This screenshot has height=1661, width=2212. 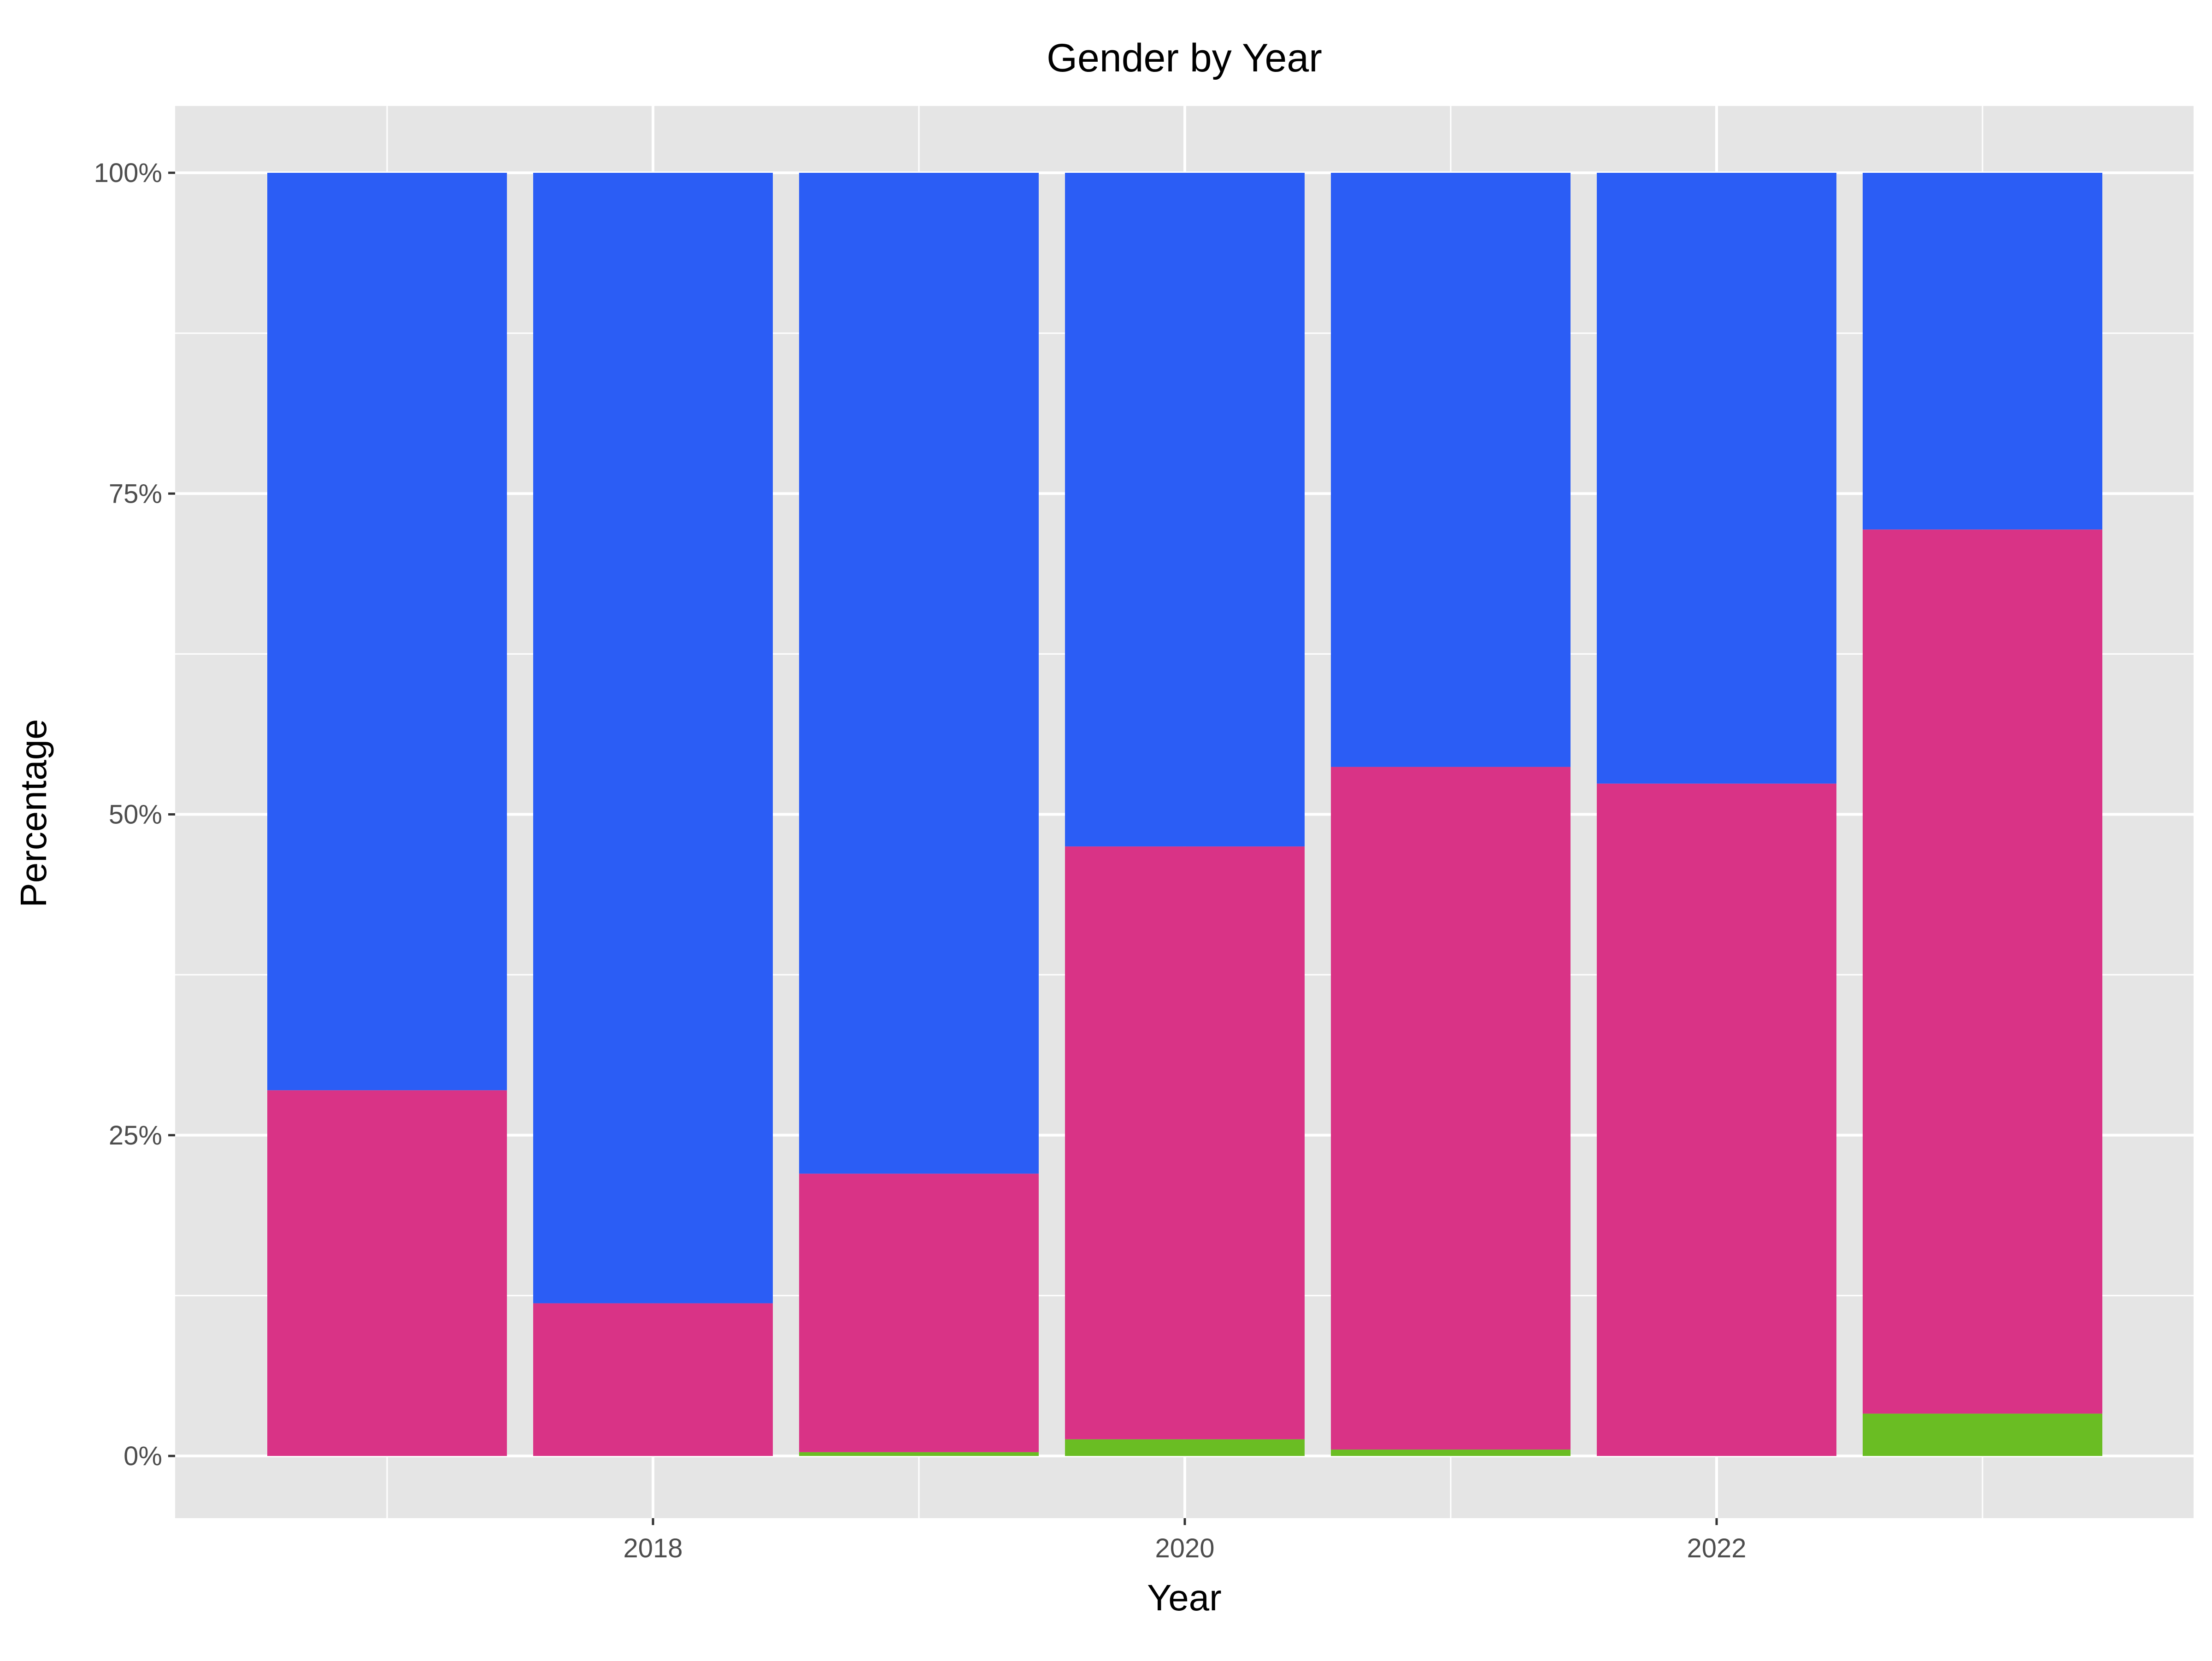 I want to click on y-tick-label: 75%, so click(x=135, y=494).